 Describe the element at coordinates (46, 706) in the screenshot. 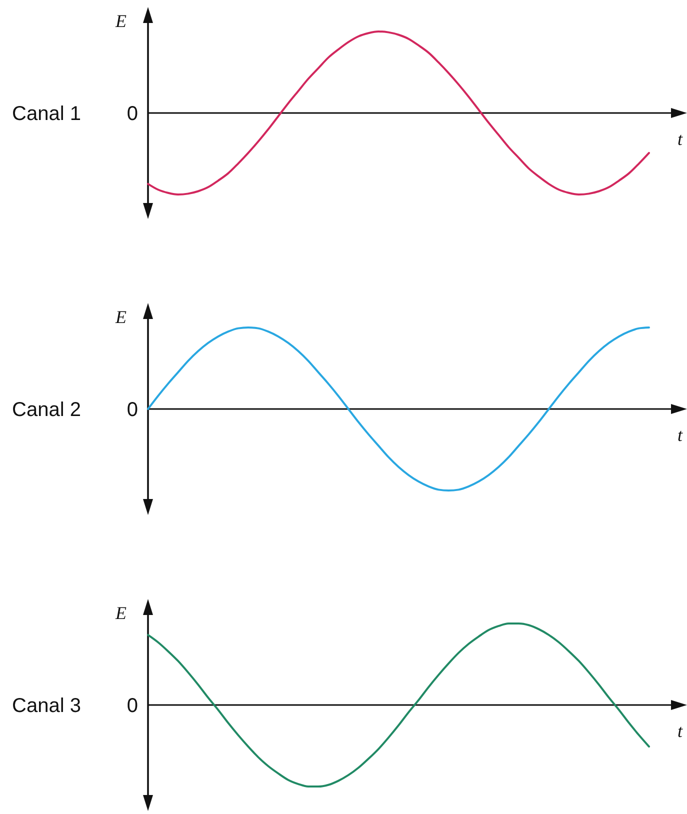

I see `text: Canal 3` at that location.